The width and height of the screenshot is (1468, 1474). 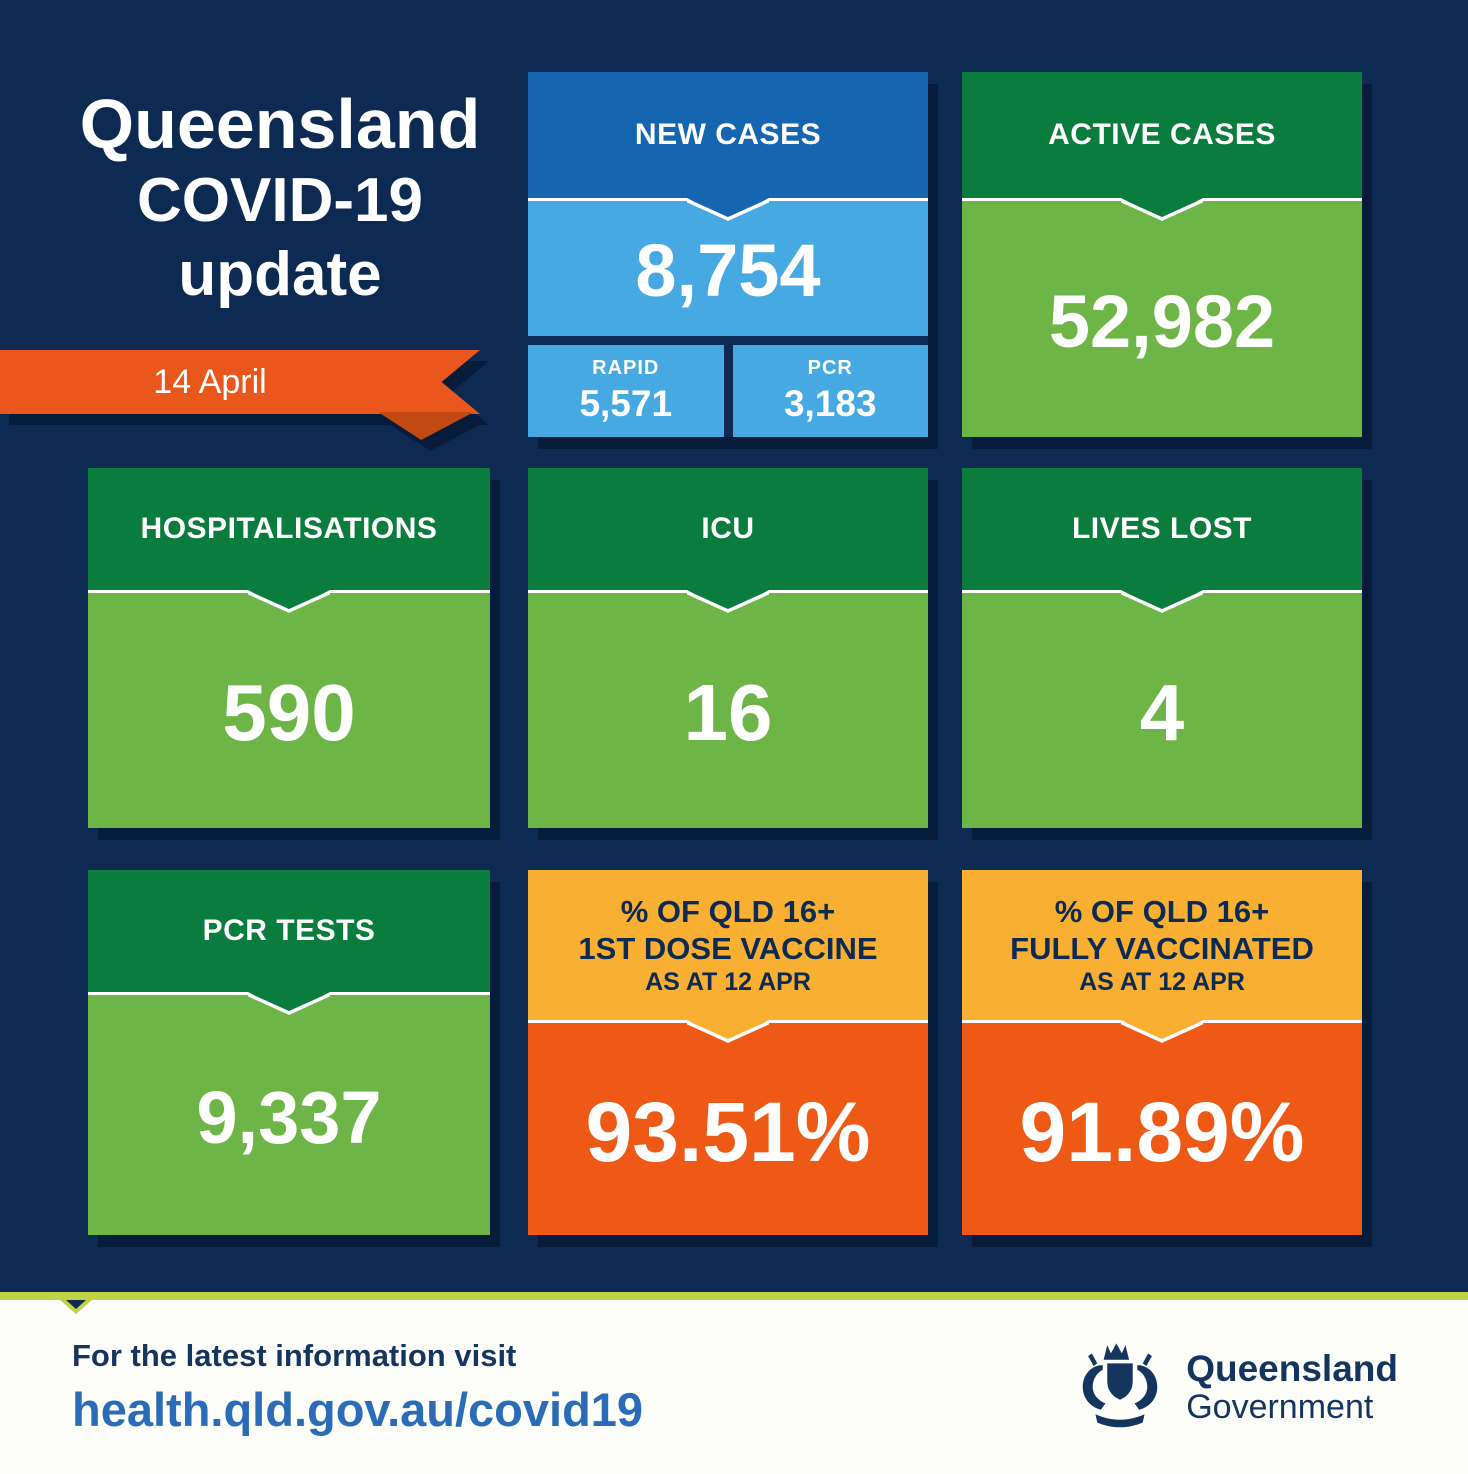 I want to click on date-ribbon: 14 April, so click(x=240, y=395).